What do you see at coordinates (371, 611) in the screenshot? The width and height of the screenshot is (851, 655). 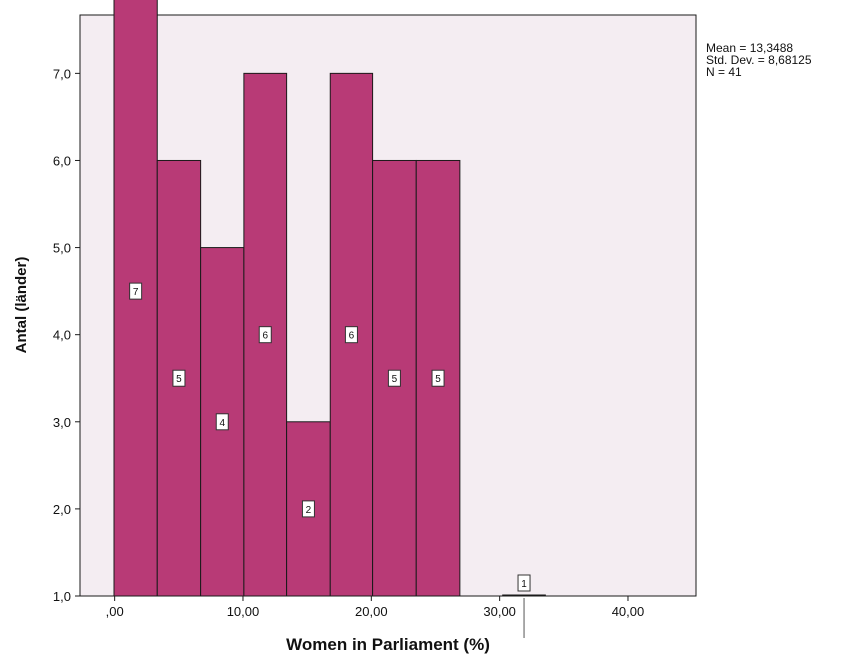 I see `x-tick-label: 20,00` at bounding box center [371, 611].